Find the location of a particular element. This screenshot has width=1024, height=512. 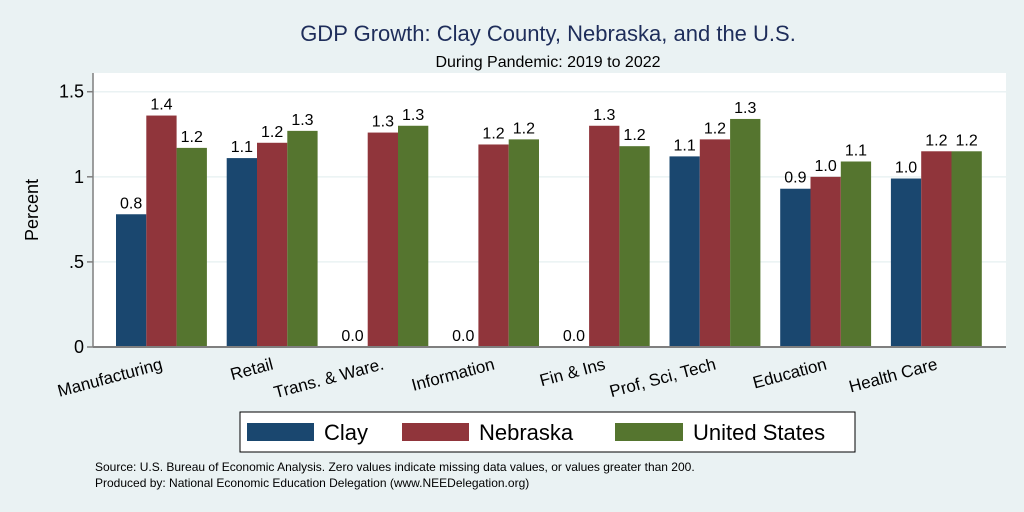

y-tick-label: .5 is located at coordinates (76, 262).